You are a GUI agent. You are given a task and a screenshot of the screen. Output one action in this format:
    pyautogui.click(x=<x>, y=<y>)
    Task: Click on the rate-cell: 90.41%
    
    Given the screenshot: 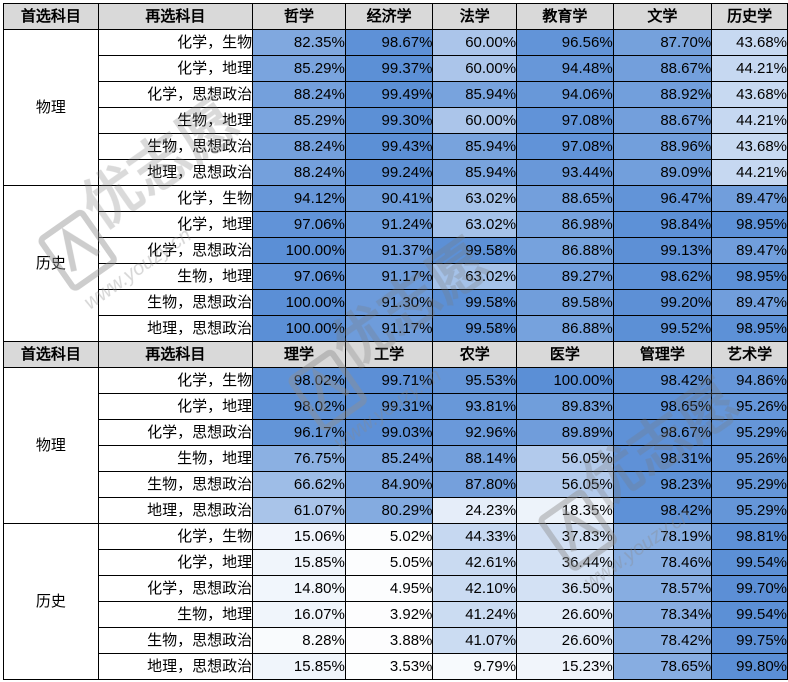 What is the action you would take?
    pyautogui.click(x=389, y=198)
    